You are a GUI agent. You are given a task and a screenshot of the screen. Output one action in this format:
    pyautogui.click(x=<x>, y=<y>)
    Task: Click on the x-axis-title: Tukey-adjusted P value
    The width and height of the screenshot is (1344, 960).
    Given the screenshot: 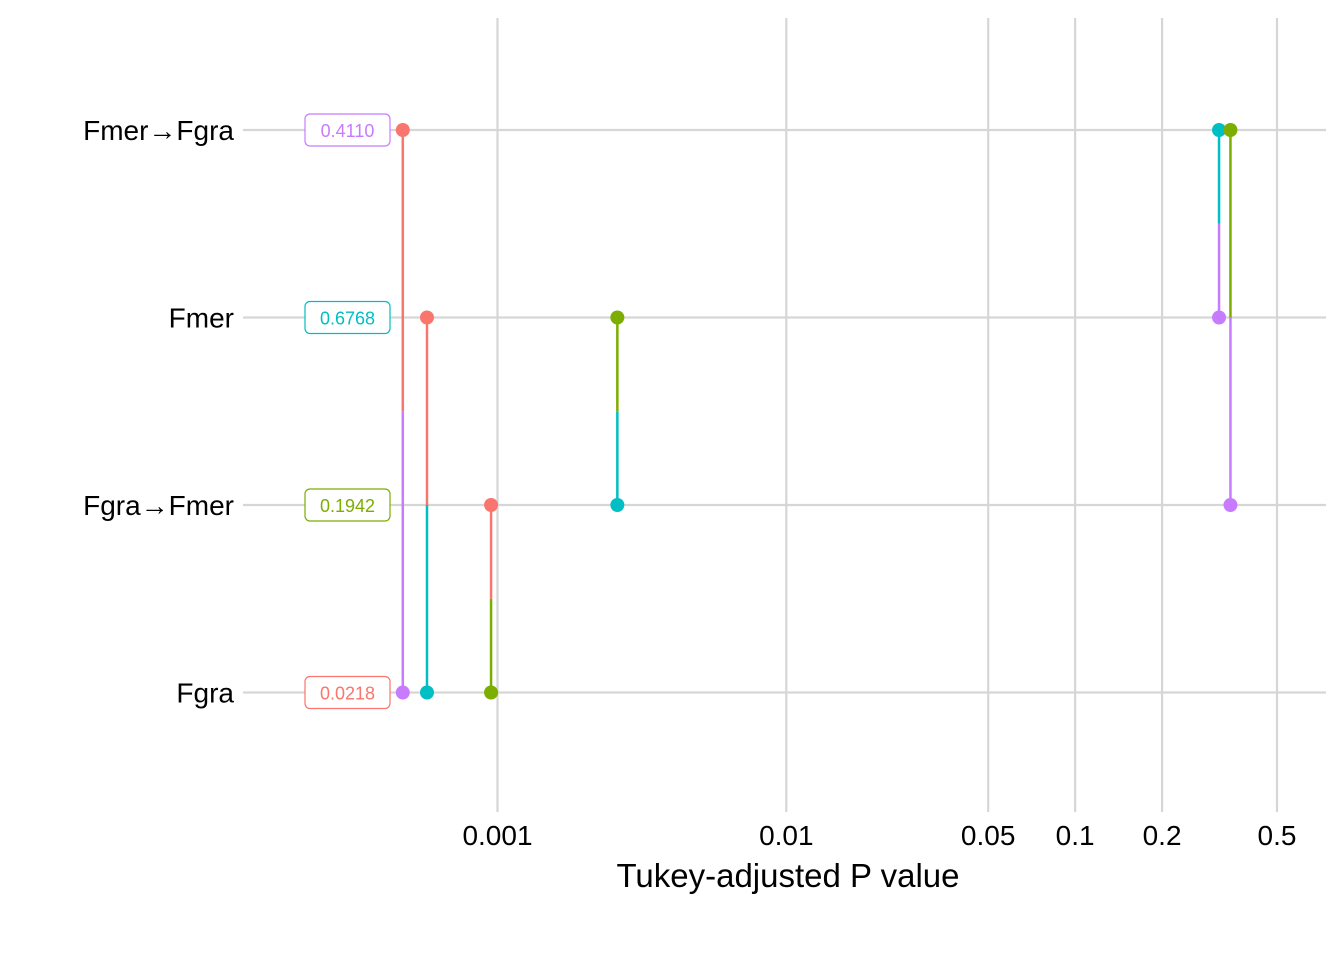 What is the action you would take?
    pyautogui.click(x=787, y=875)
    